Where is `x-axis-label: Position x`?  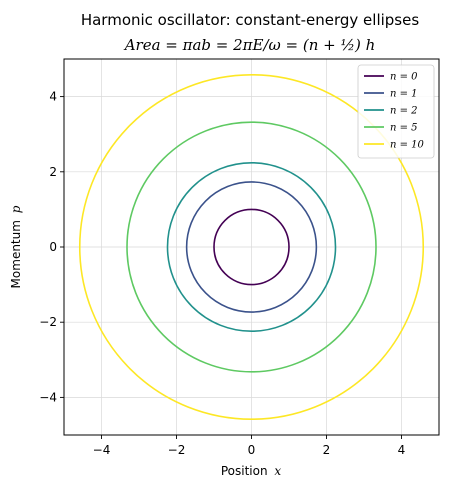
x-axis-label: Position x is located at coordinates (251, 471).